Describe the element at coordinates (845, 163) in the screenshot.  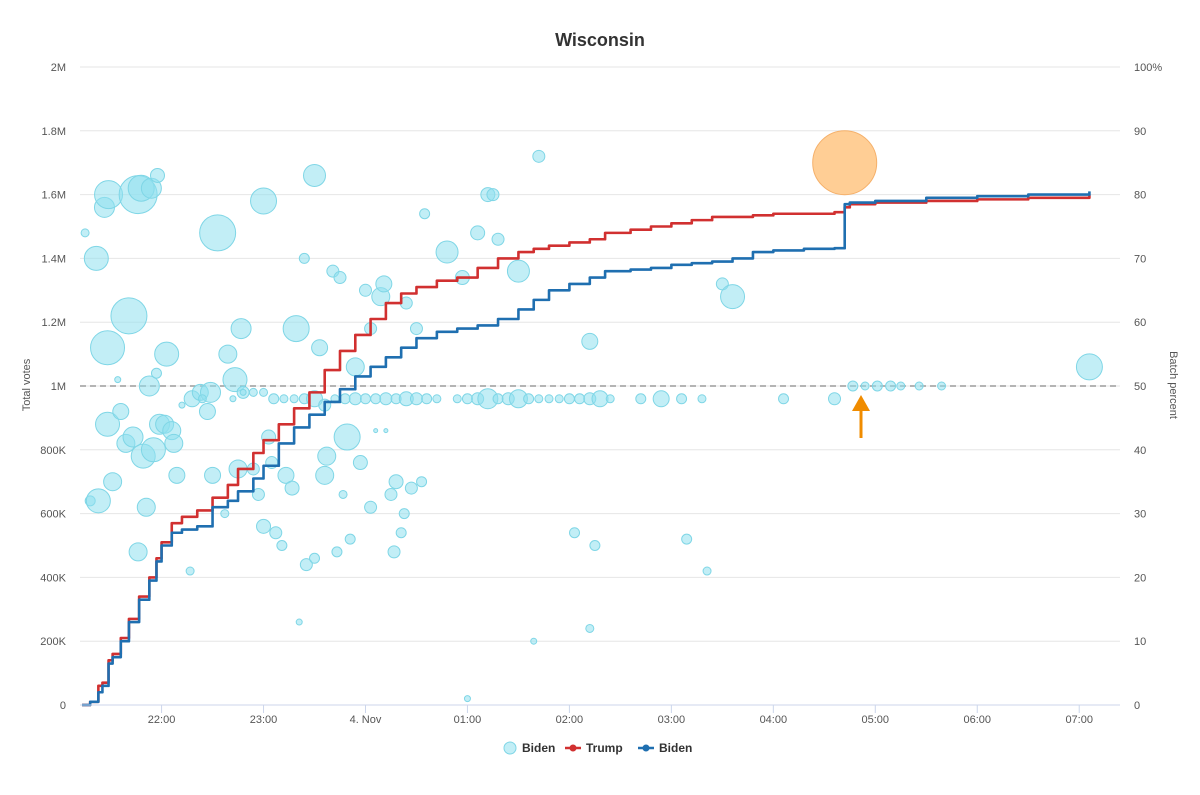
I see `highlight-bubble` at that location.